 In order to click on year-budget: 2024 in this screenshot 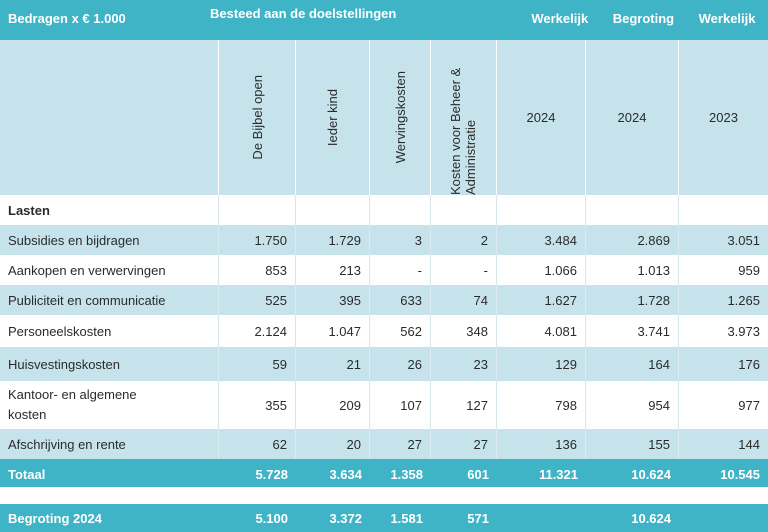, I will do `click(632, 117)`.